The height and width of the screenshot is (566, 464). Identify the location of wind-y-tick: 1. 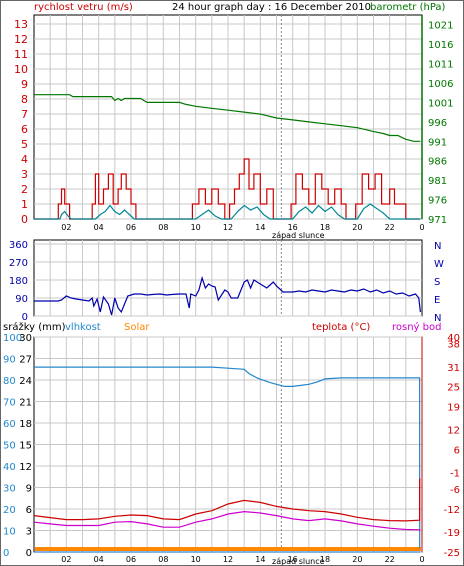
(24, 204).